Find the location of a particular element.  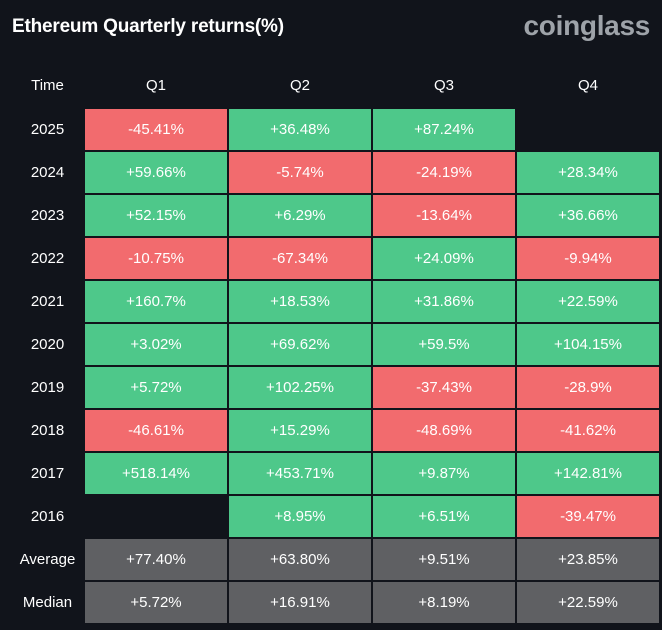

return-cell-2018-q1: -46.61% is located at coordinates (156, 430).